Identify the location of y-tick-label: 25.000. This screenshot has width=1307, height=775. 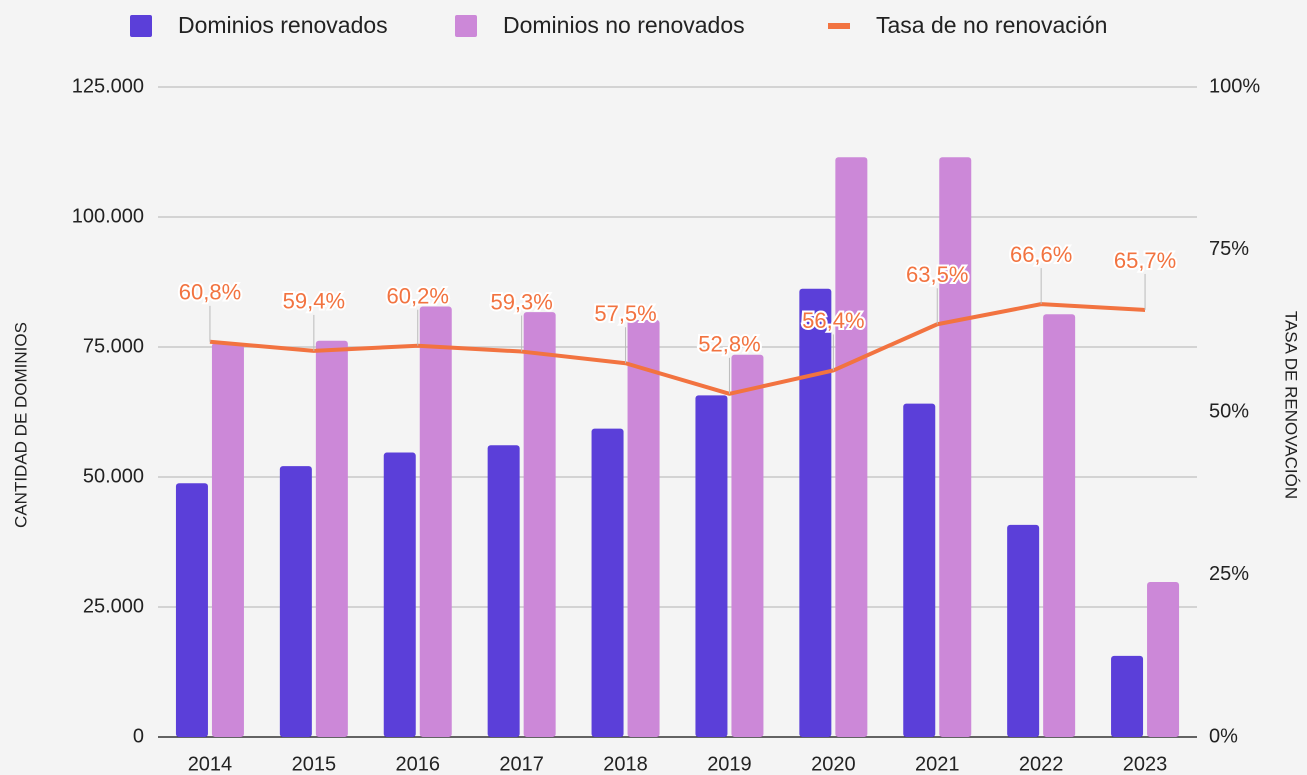
(113, 606).